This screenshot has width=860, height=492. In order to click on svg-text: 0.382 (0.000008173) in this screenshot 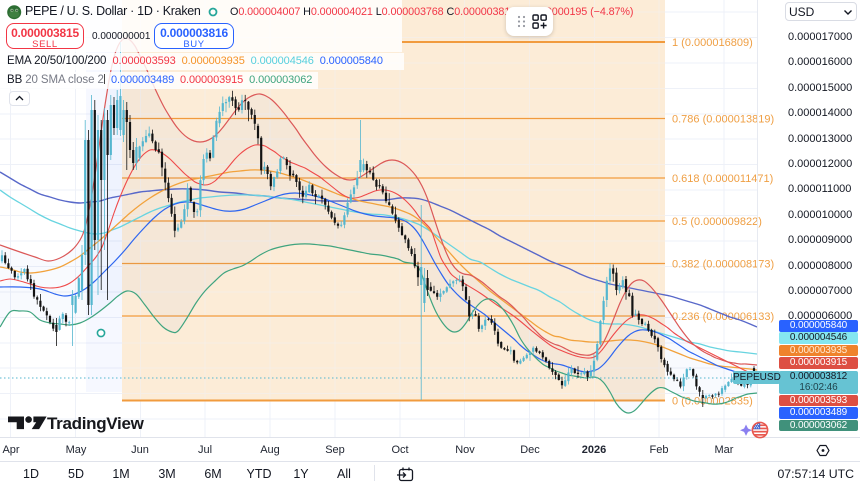, I will do `click(723, 264)`.